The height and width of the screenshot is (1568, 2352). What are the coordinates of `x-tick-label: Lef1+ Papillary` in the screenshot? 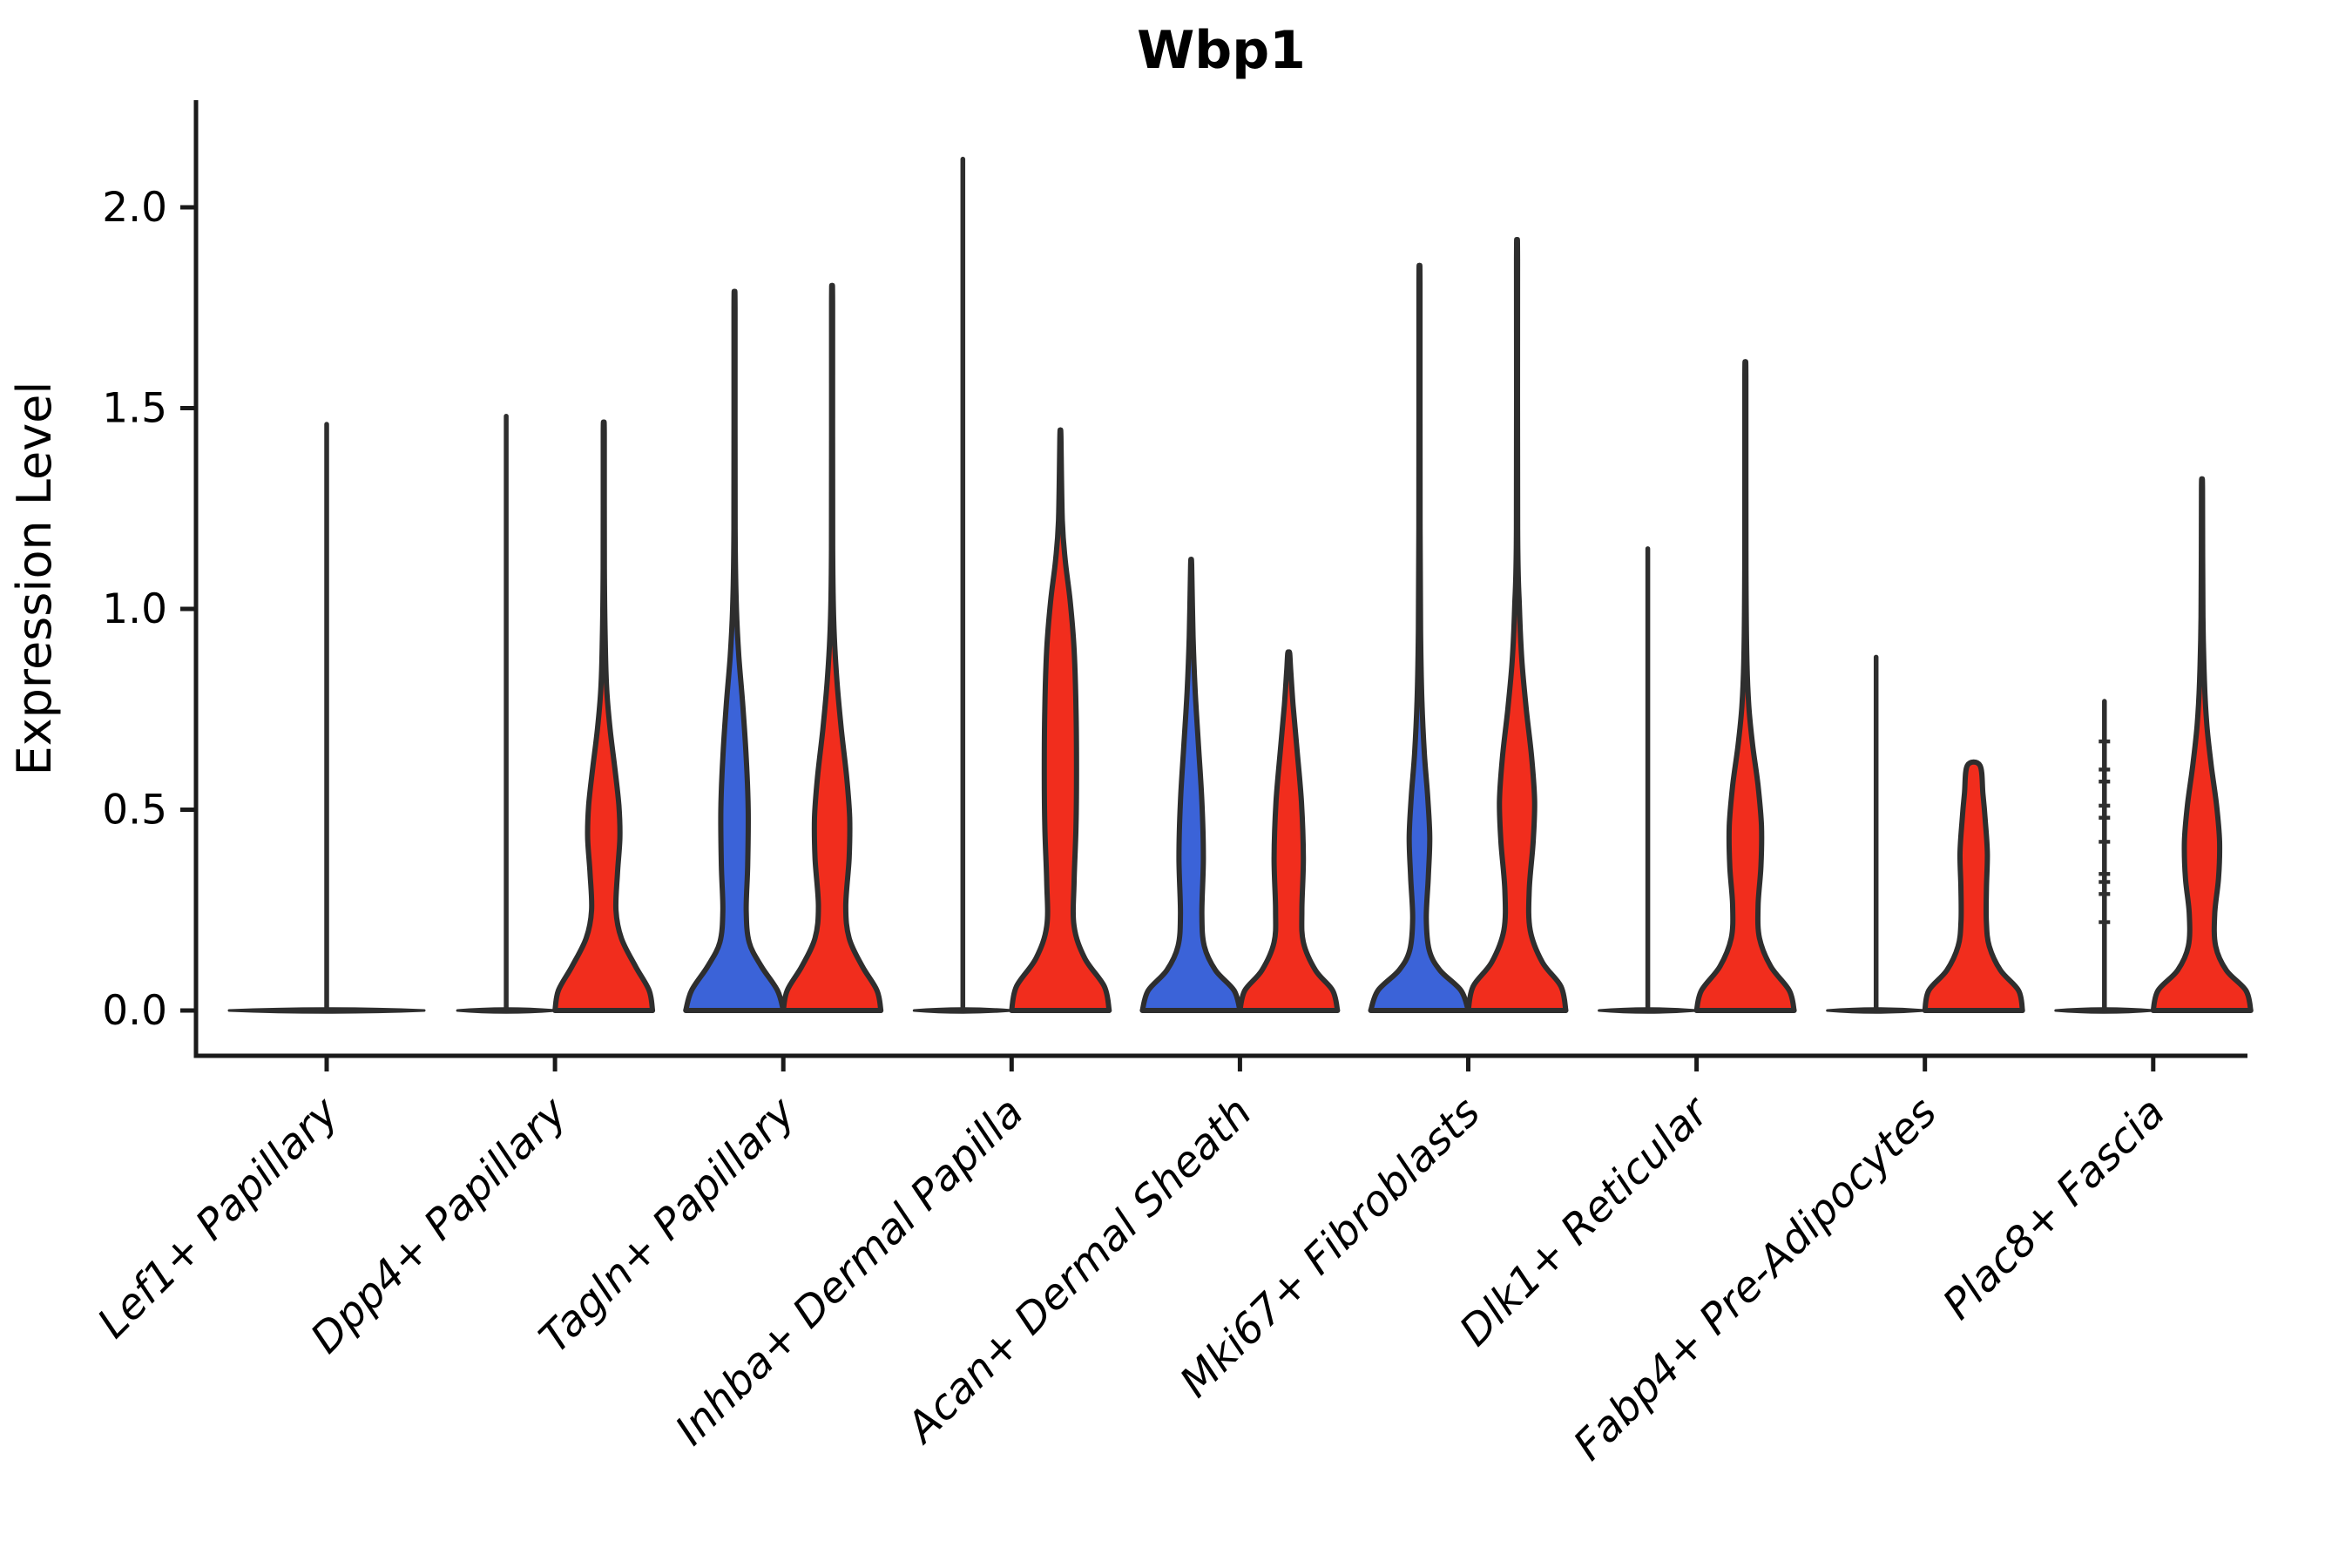 It's located at (218, 1217).